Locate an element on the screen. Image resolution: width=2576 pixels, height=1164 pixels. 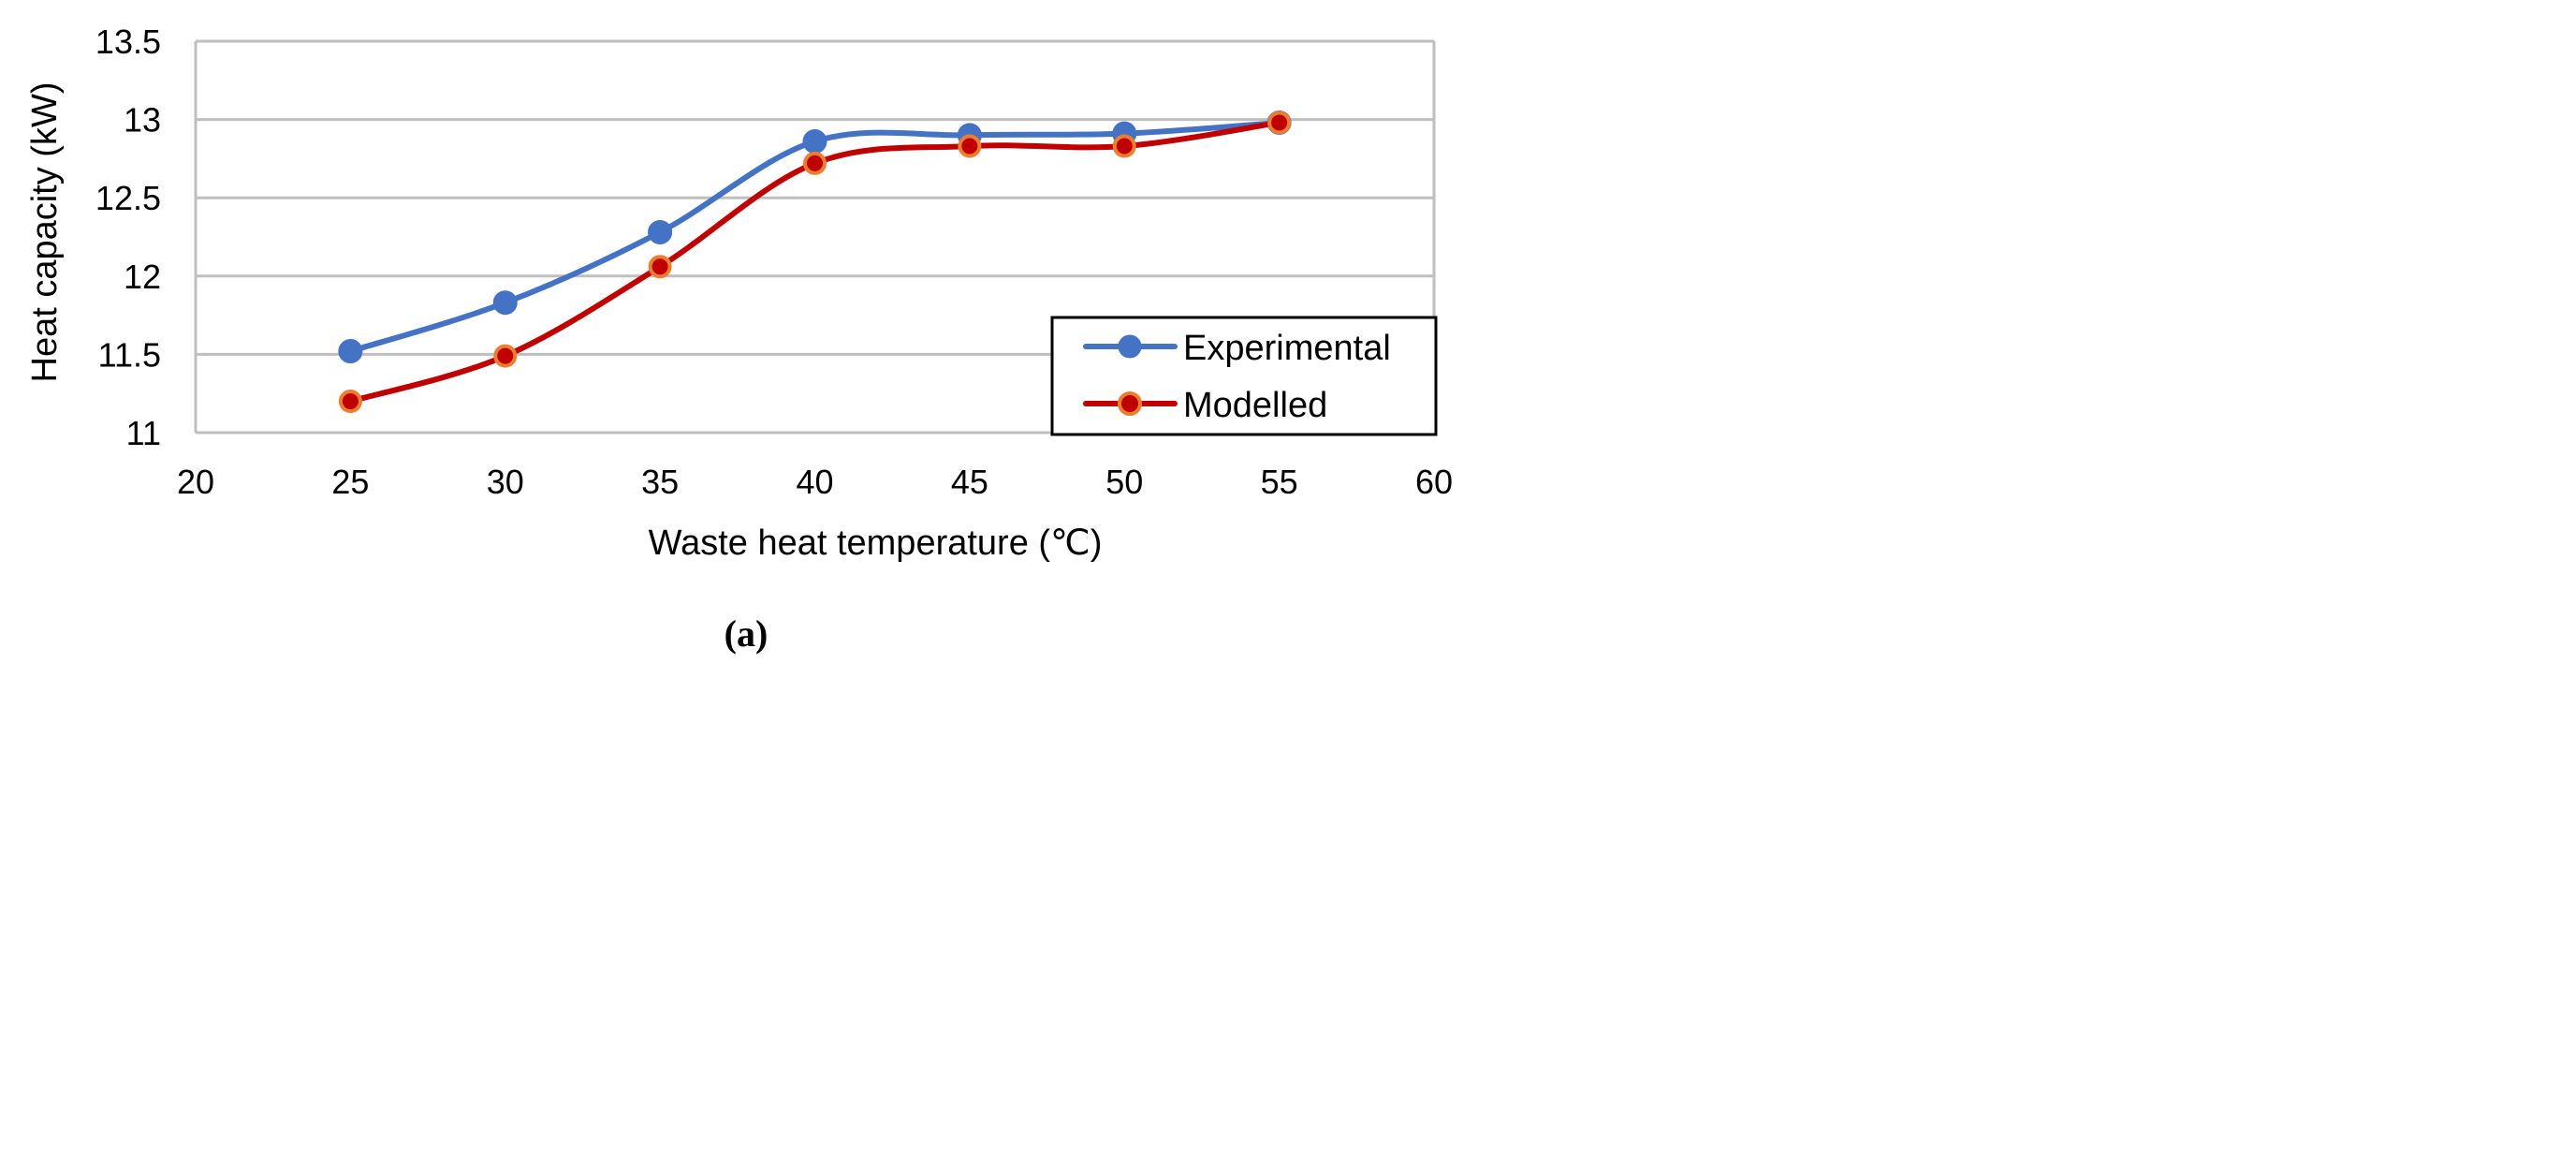
y-axis-ticks: 11 11.5 12 12.5 13 13.5 is located at coordinates (128, 237).